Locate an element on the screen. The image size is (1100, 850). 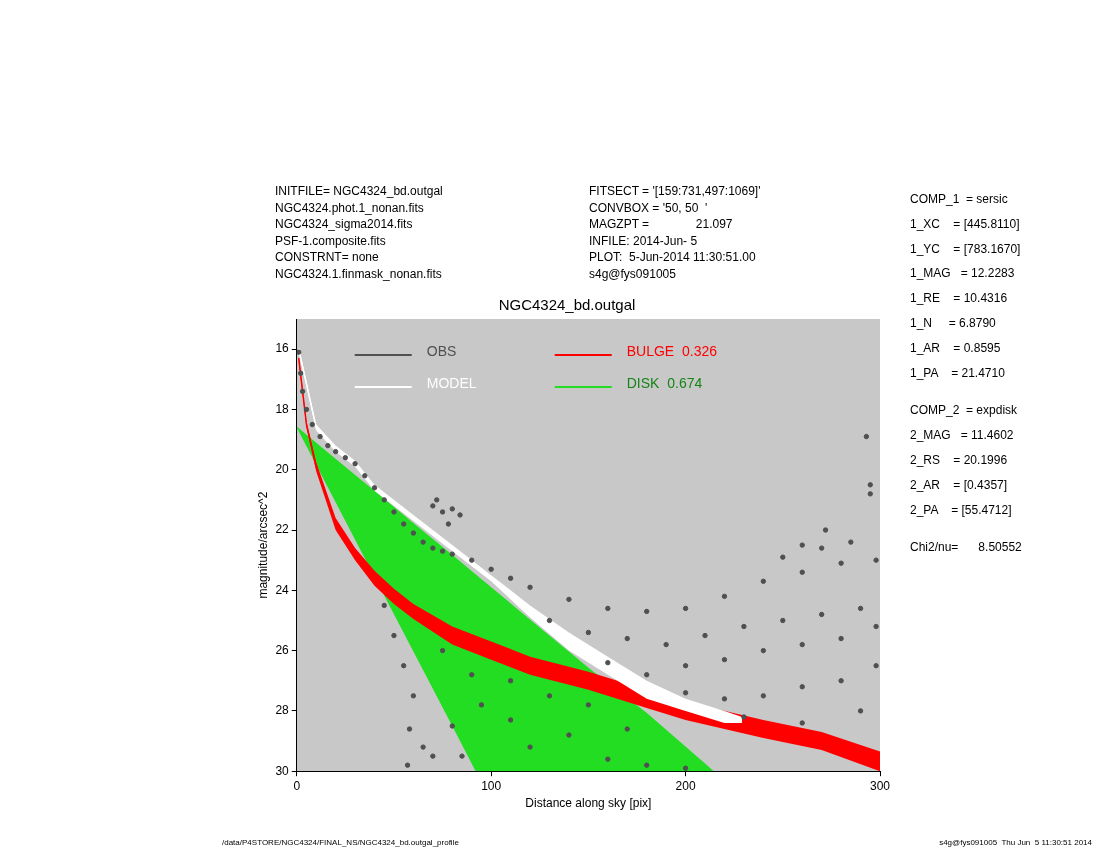
text: 1_XC = [445.8110] is located at coordinates (965, 224).